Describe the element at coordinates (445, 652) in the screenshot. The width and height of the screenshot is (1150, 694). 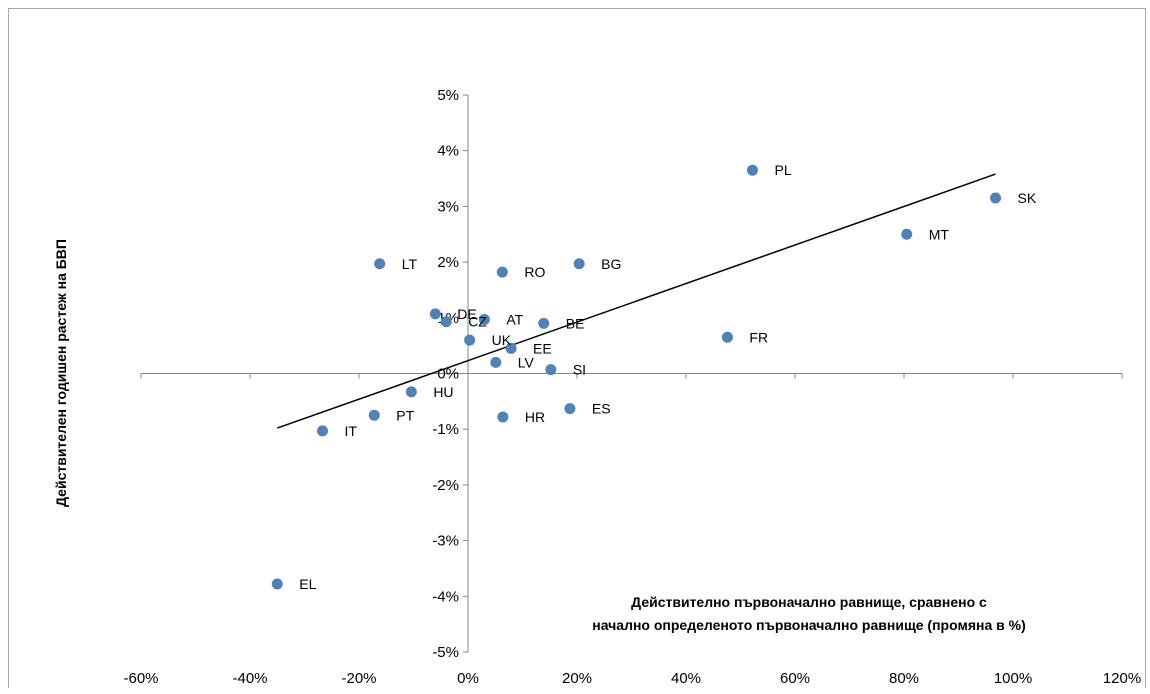
I see `y-tick-label: -5%` at that location.